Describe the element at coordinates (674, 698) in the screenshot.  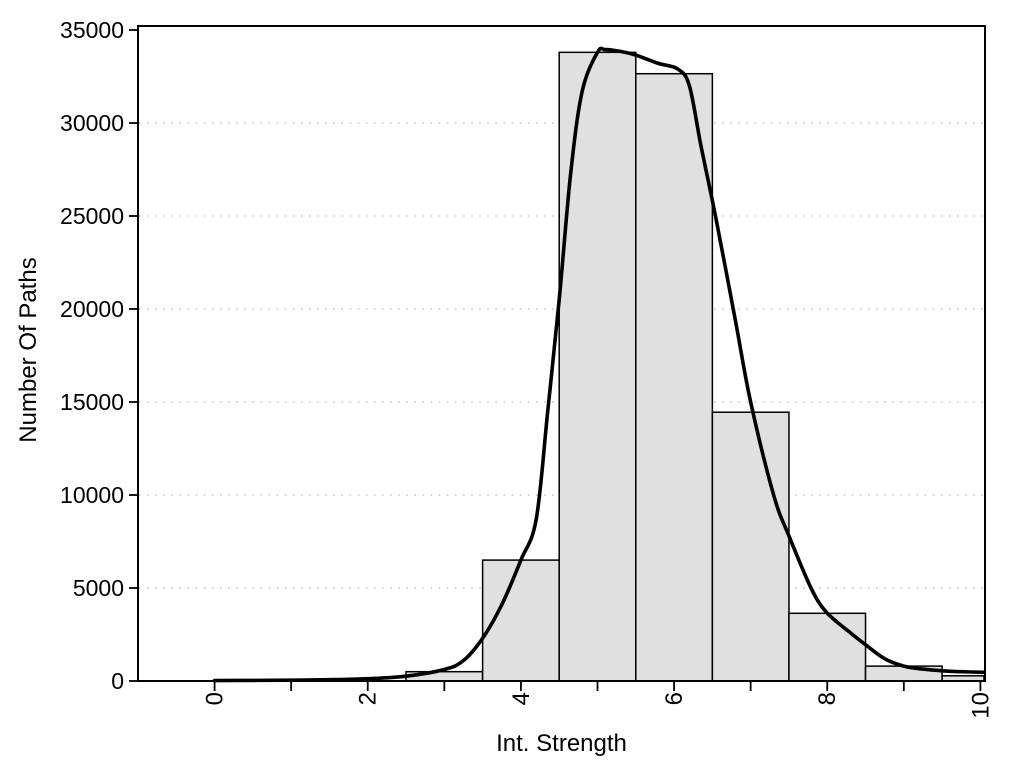
I see `x-tick-label: 6` at that location.